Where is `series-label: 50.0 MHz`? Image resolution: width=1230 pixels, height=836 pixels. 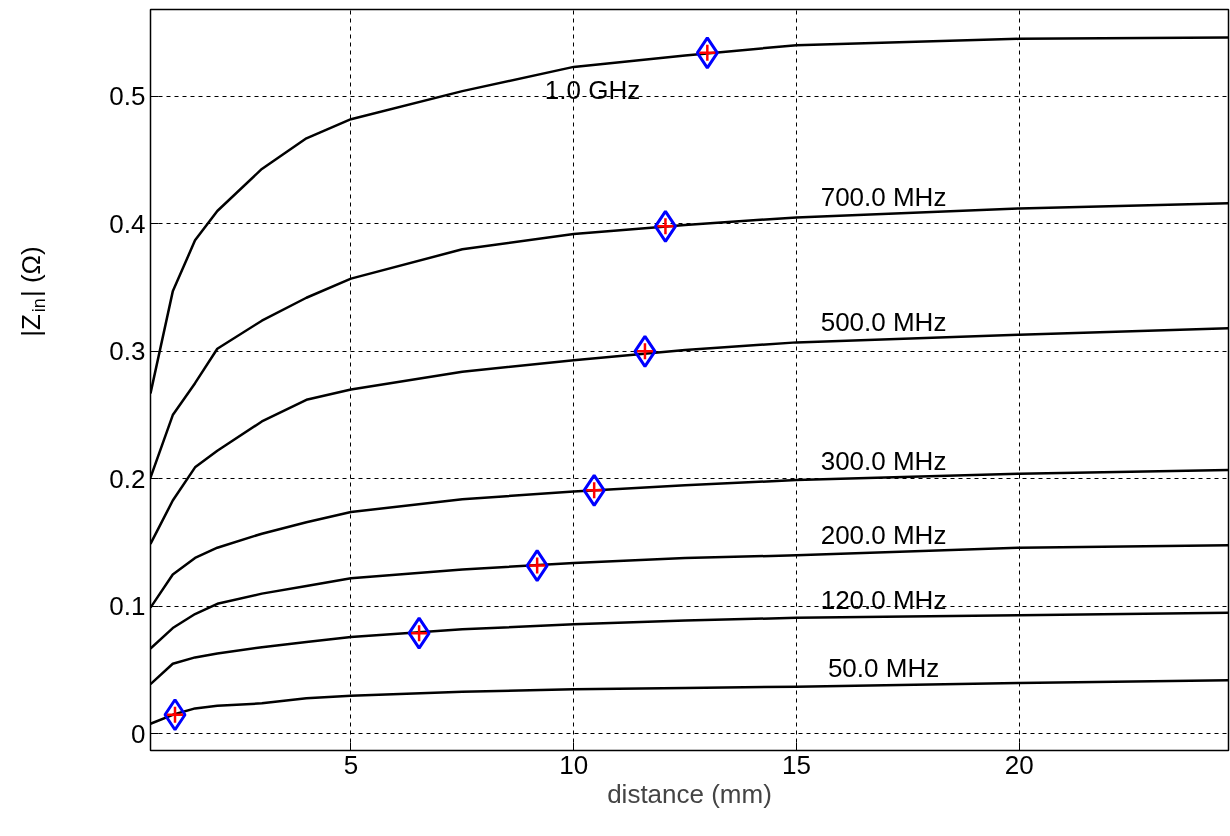 series-label: 50.0 MHz is located at coordinates (883, 668).